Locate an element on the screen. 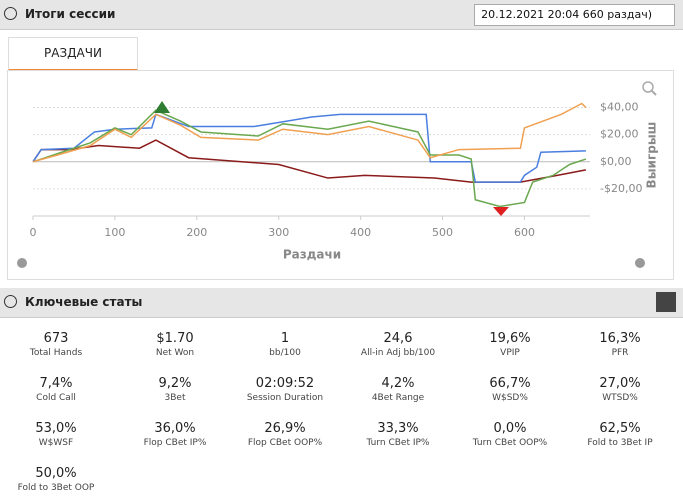 The height and width of the screenshot is (502, 683). stat-value: 50,0% is located at coordinates (56, 473).